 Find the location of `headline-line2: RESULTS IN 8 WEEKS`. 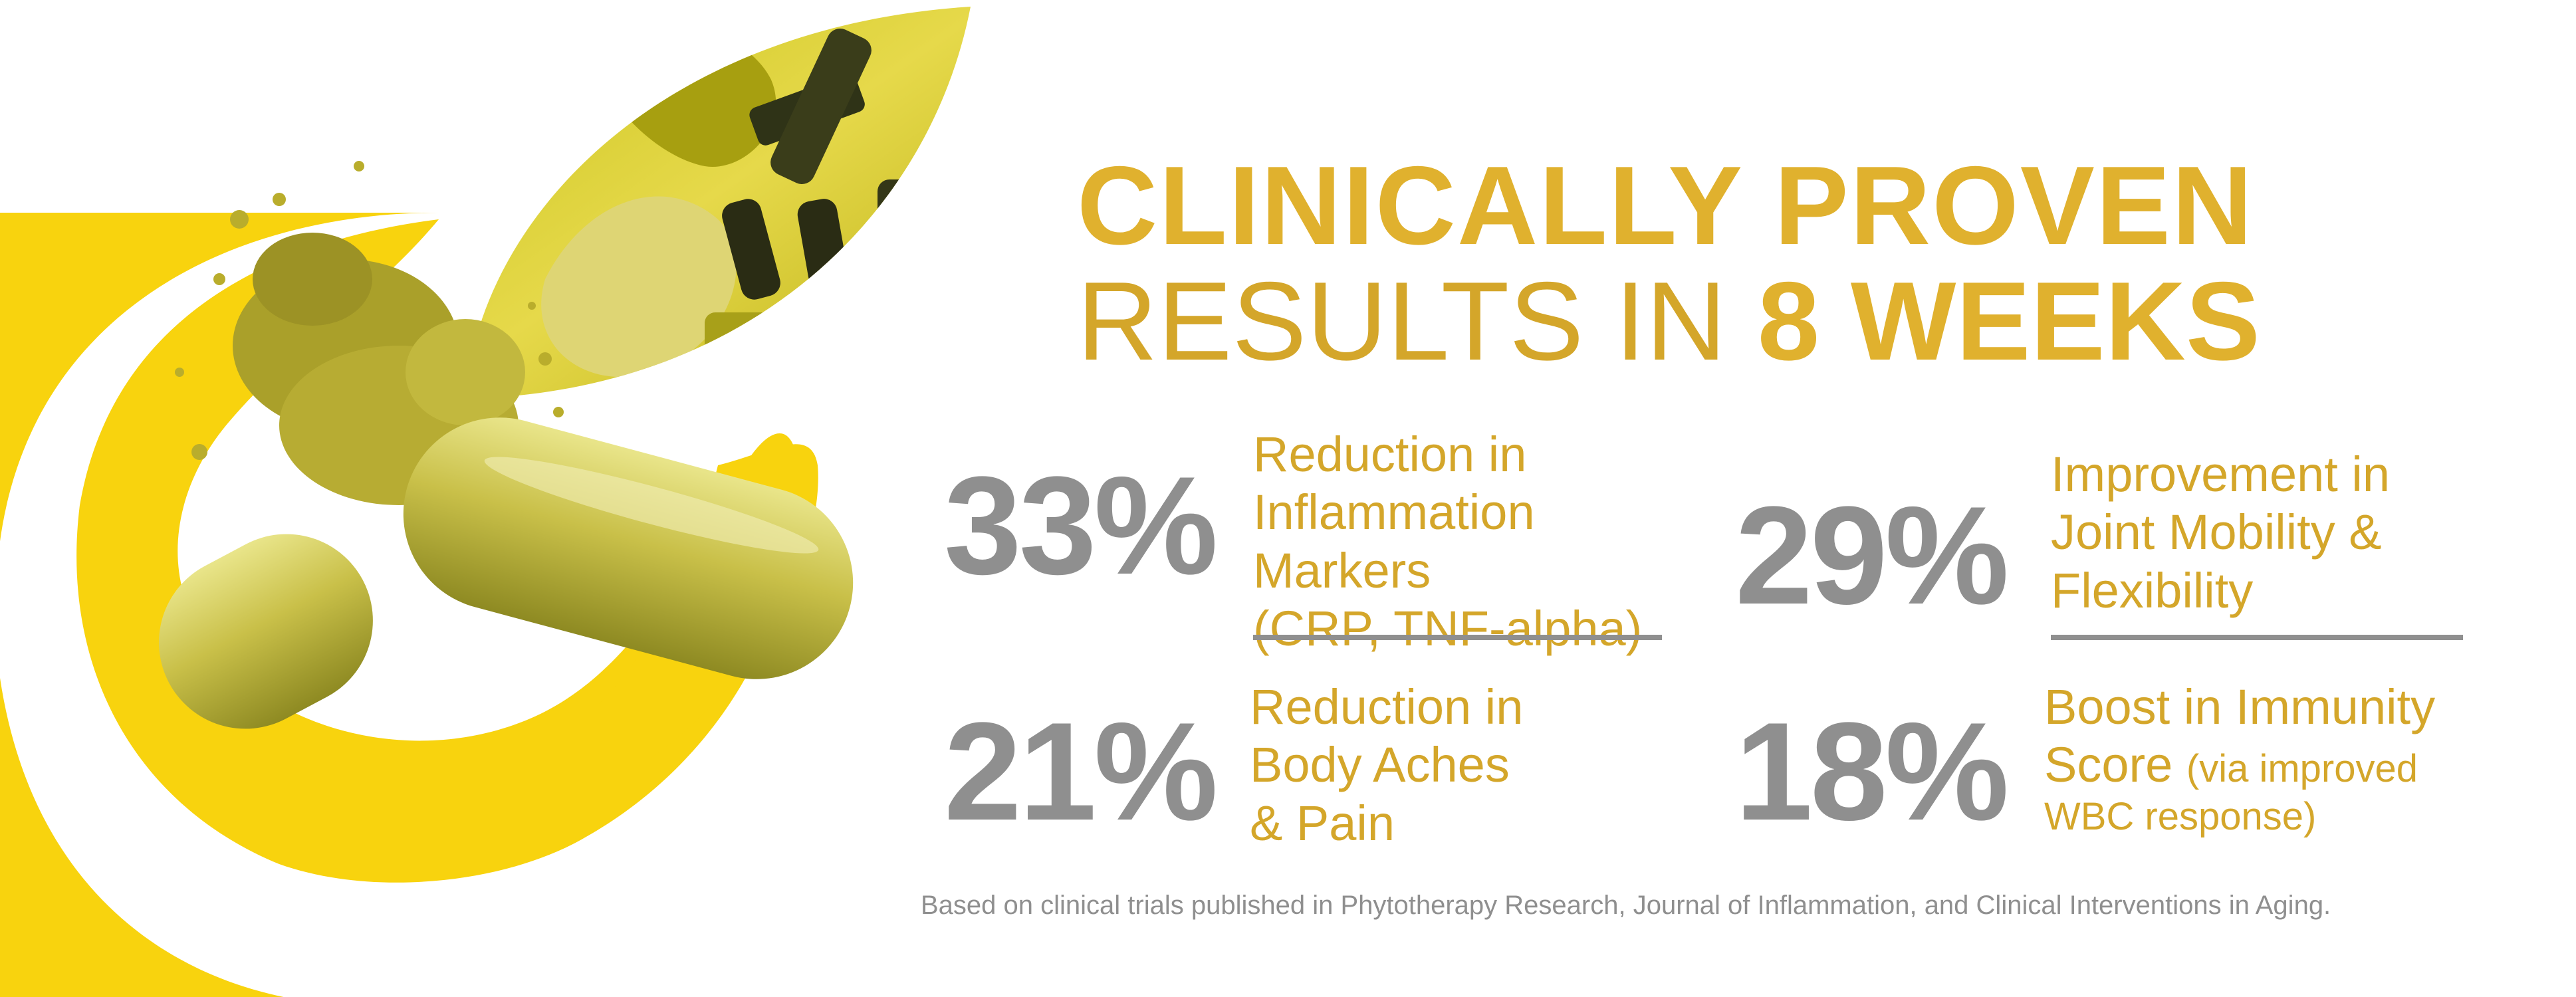

headline-line2: RESULTS IN 8 WEEKS is located at coordinates (1668, 321).